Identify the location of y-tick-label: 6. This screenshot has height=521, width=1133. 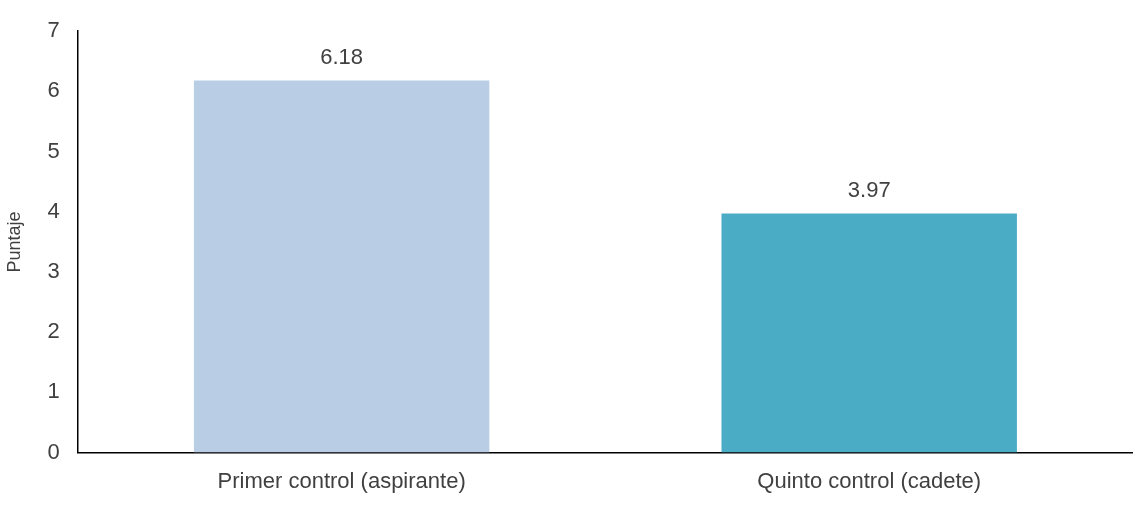
(53, 90).